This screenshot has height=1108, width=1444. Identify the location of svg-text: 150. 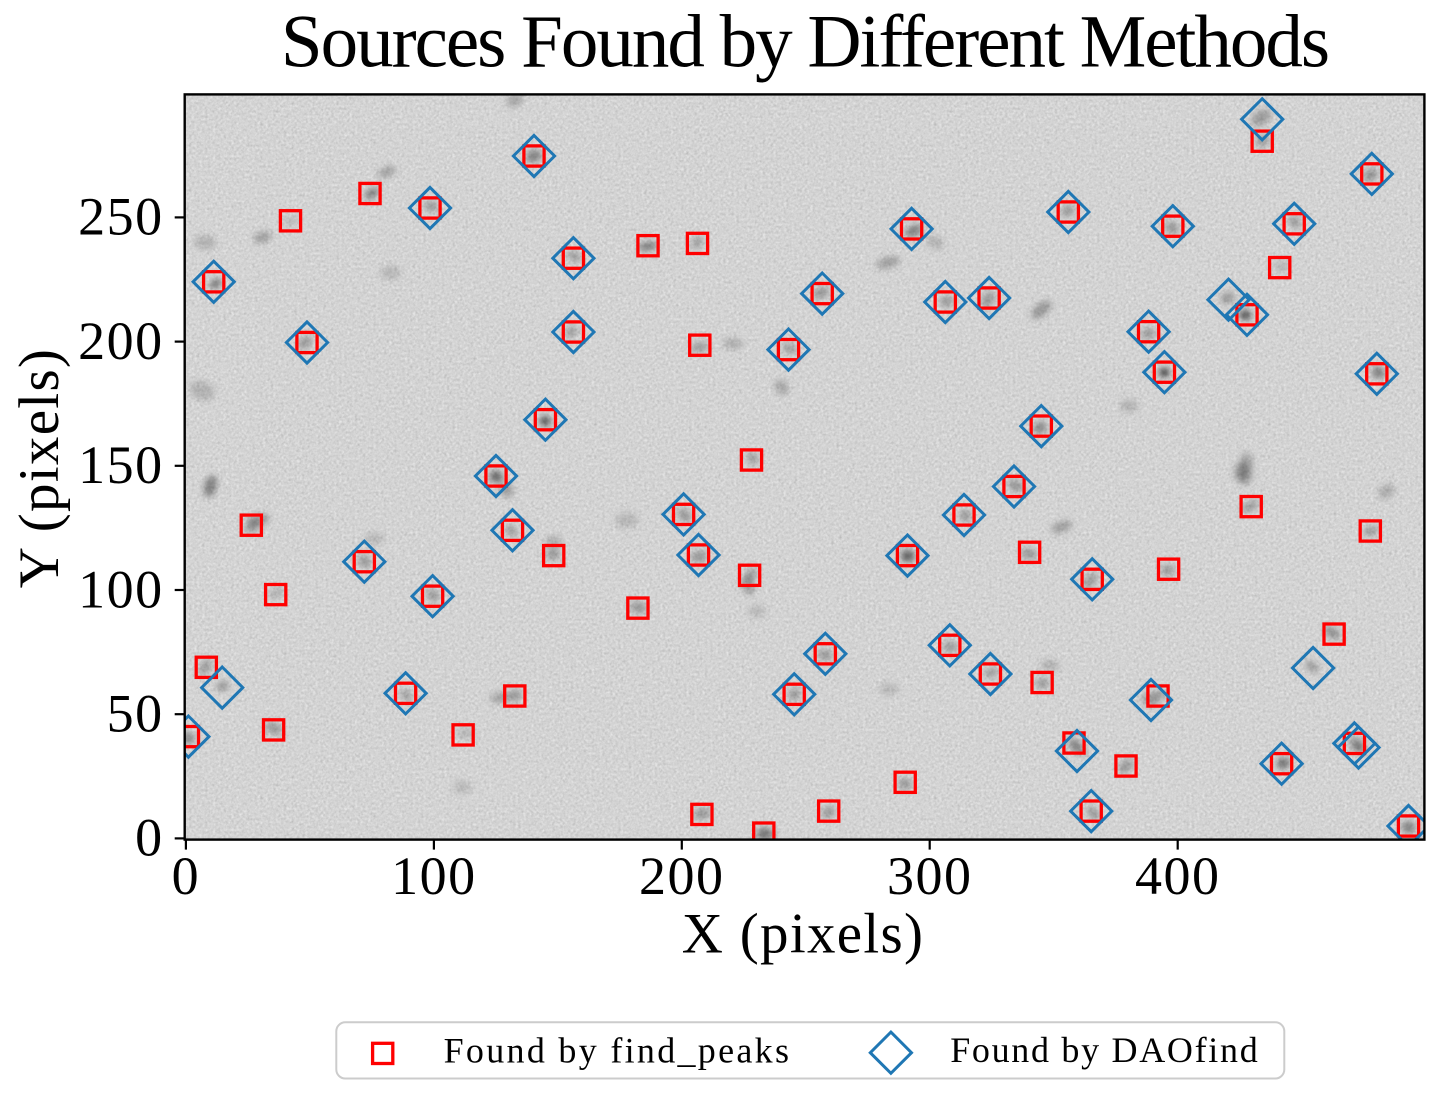
(121, 465).